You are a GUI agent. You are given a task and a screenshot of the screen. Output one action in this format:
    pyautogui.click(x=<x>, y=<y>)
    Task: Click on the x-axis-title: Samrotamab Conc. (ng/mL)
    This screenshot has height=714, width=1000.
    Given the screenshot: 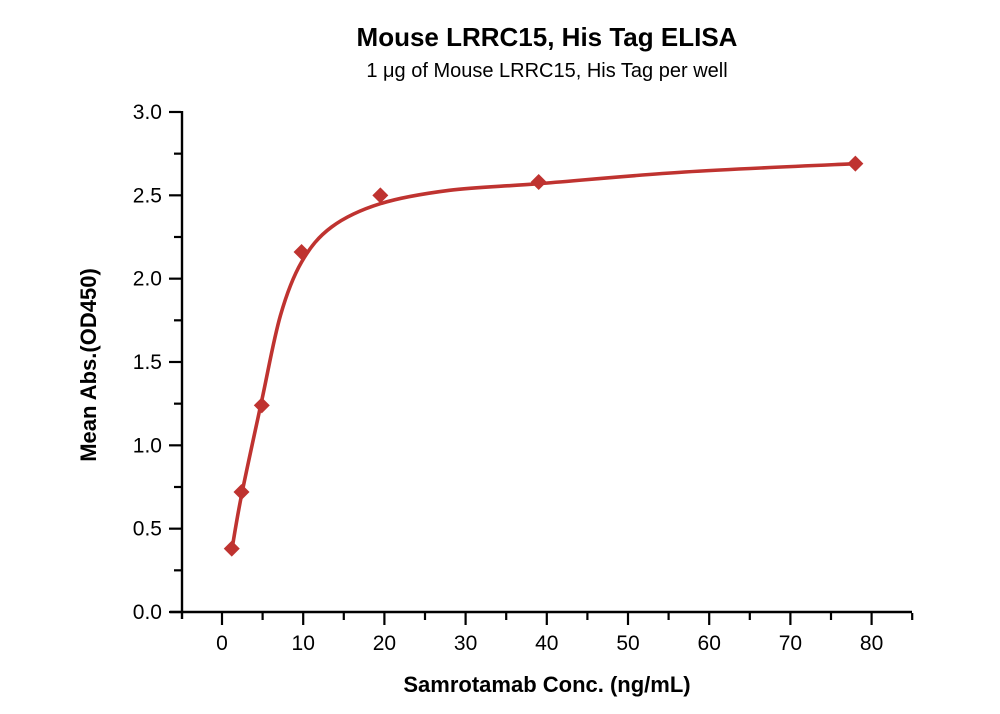 What is the action you would take?
    pyautogui.click(x=547, y=684)
    